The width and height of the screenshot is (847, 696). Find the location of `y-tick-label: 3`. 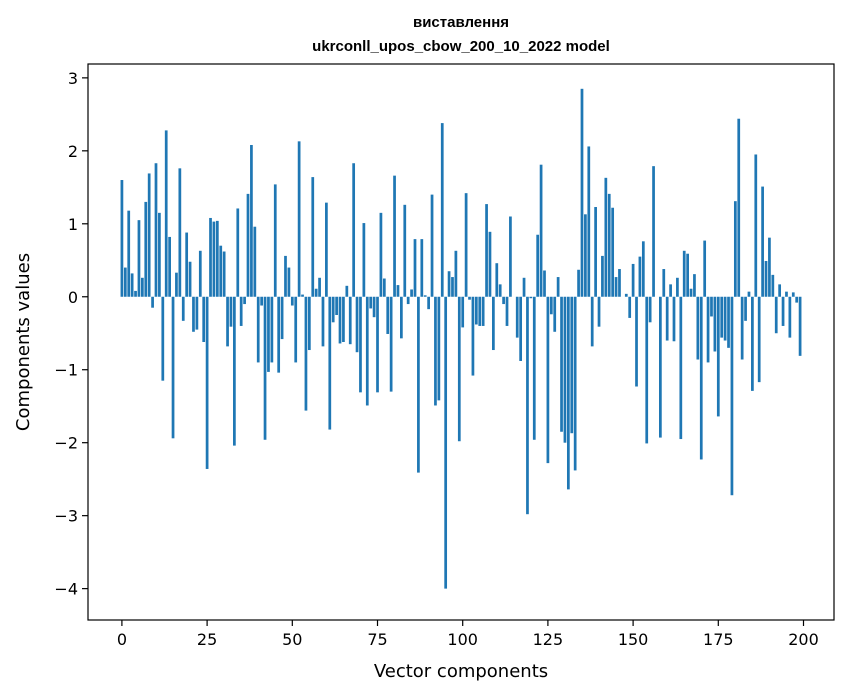

y-tick-label: 3 is located at coordinates (73, 78).